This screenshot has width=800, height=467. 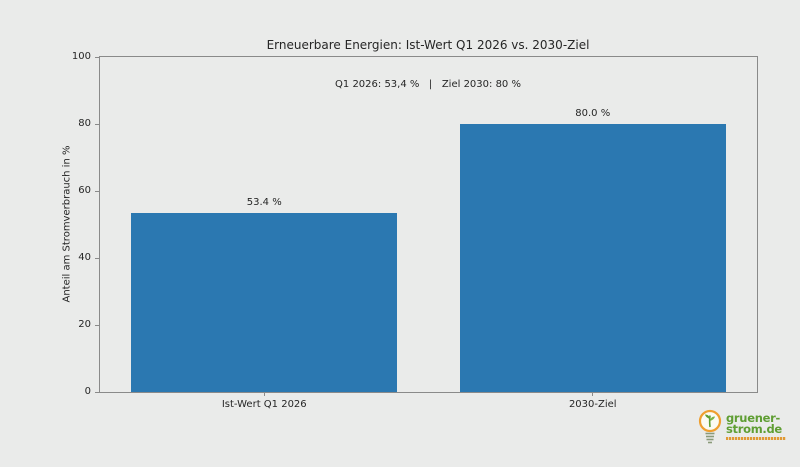 I want to click on brand-logo: gruener- strom.de, so click(x=741, y=427).